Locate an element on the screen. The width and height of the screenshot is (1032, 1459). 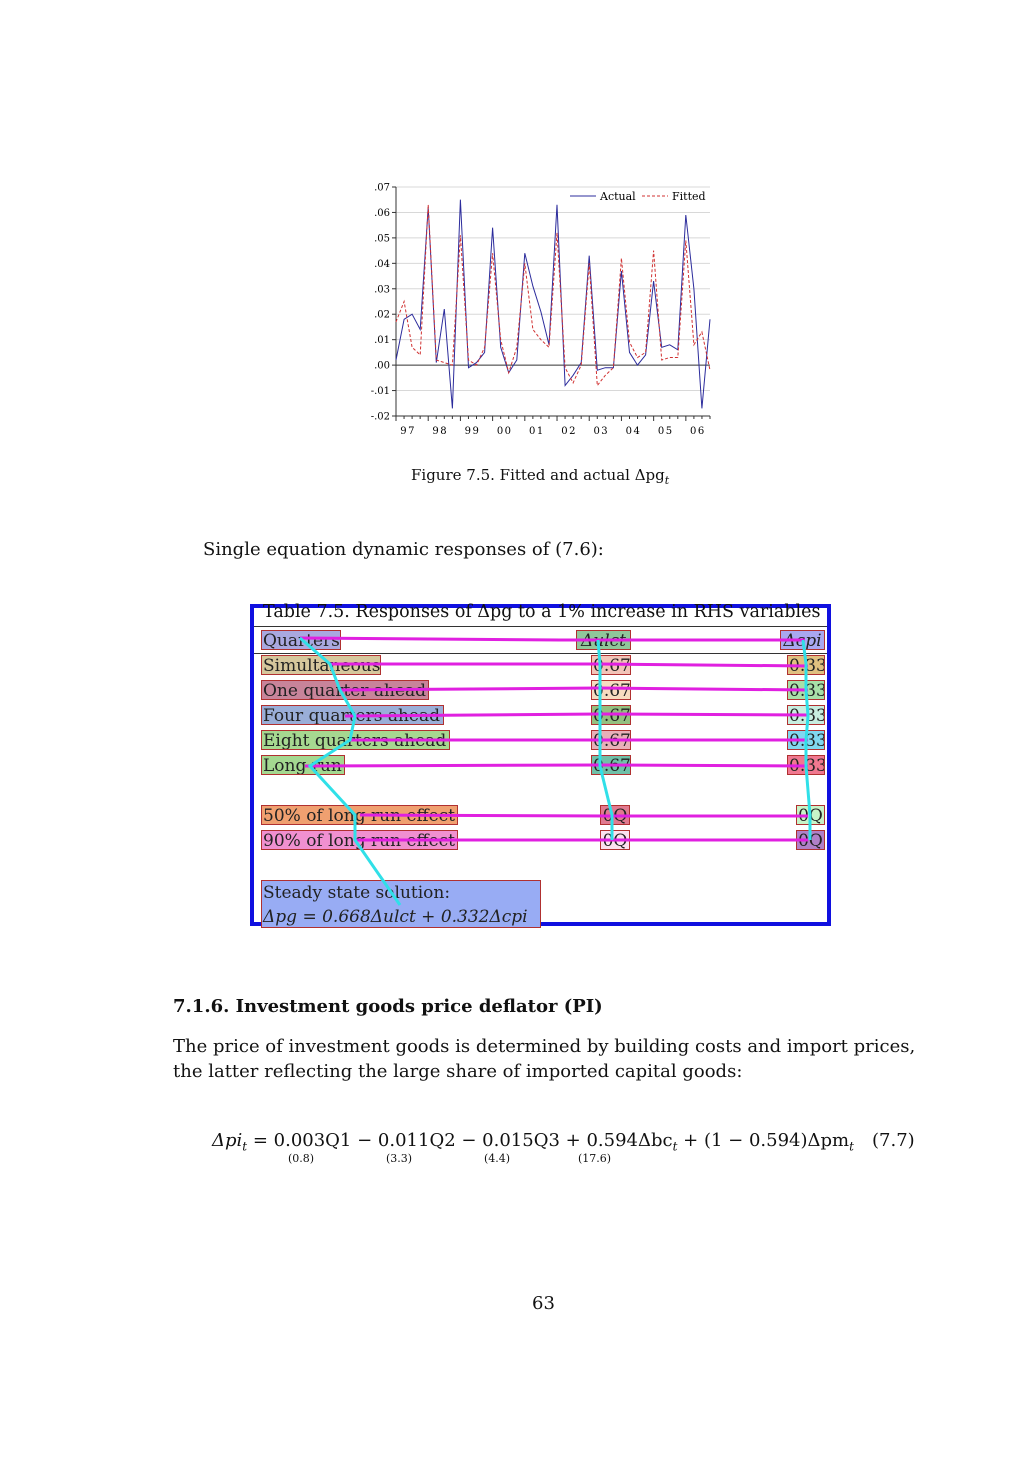
x-tick-label: 01 is located at coordinates (537, 431).